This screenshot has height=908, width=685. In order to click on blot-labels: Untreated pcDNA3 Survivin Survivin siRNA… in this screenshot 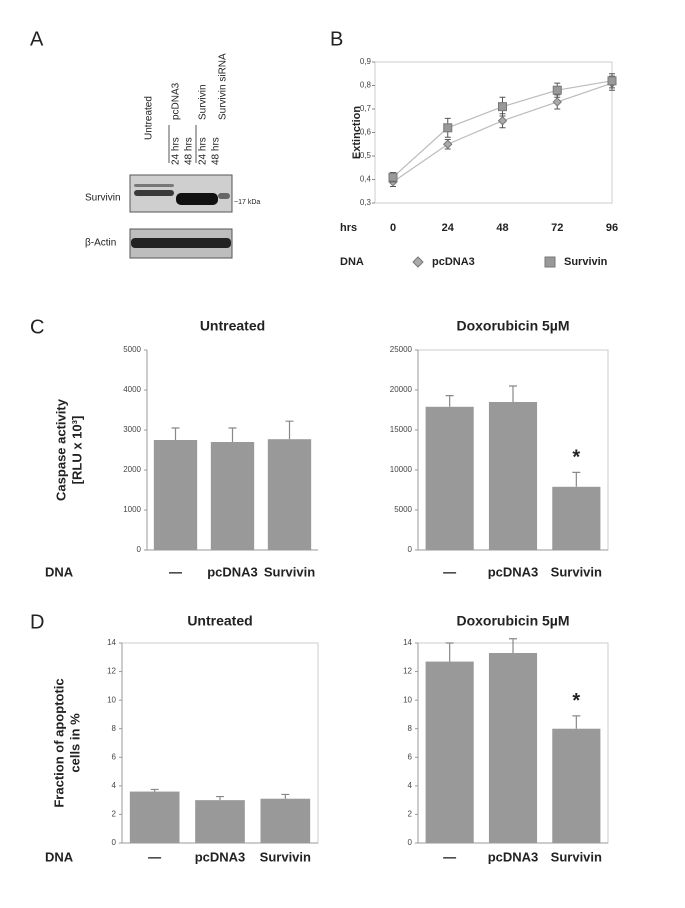, I will do `click(172, 151)`.